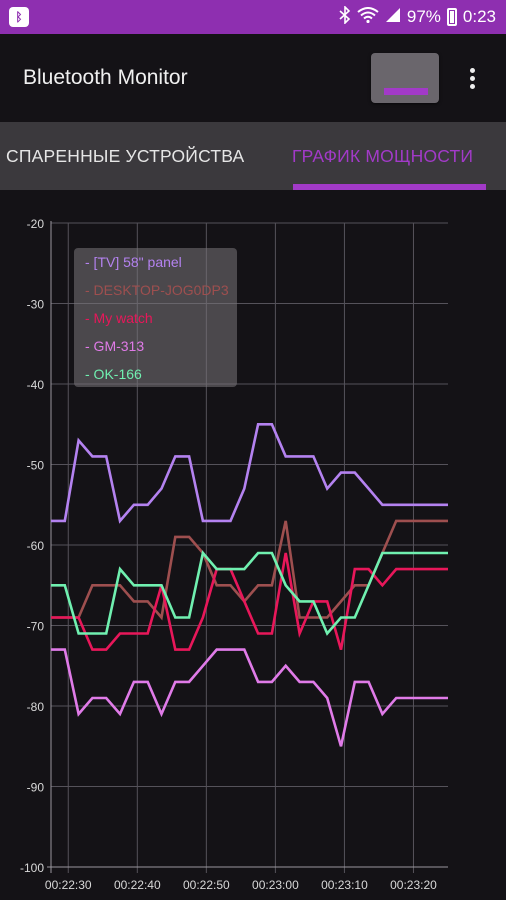 Image resolution: width=506 pixels, height=900 pixels. Describe the element at coordinates (275, 885) in the screenshot. I see `x-tick-label: 00:23:00` at that location.